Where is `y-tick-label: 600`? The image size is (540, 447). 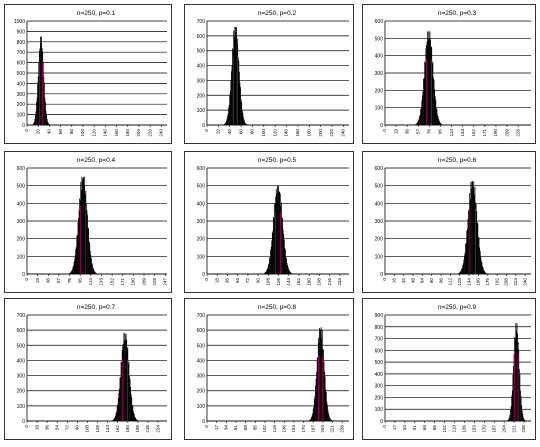 y-tick-label: 600 is located at coordinates (21, 169).